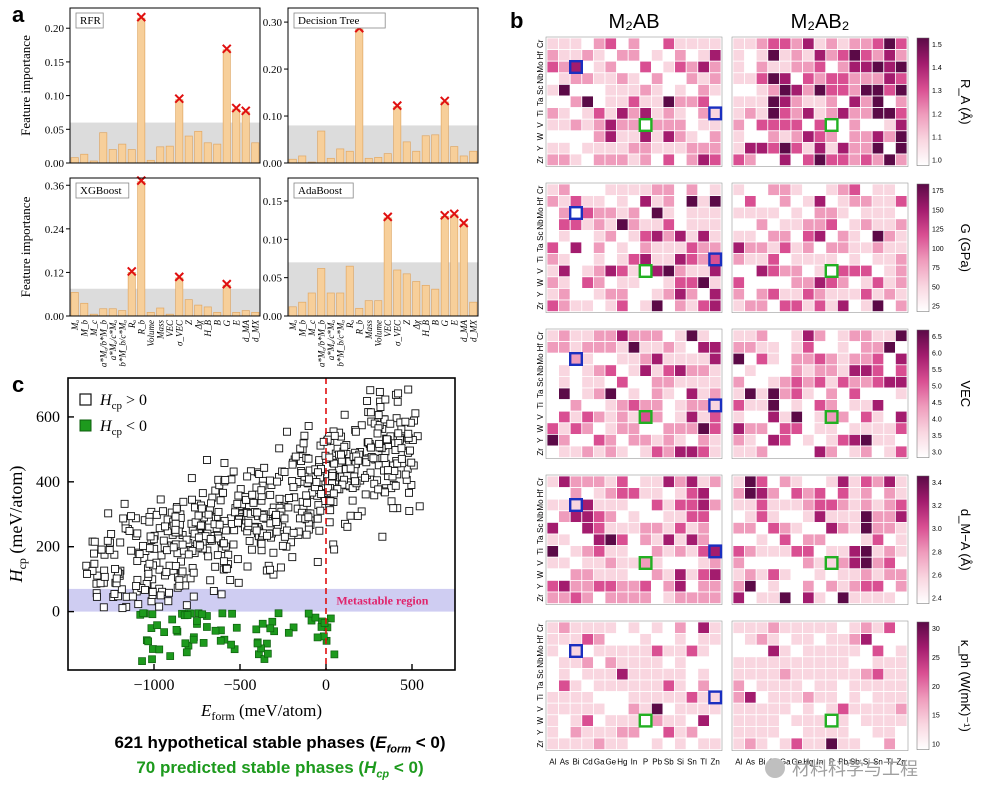 The image size is (993, 794). Describe the element at coordinates (55, 63) in the screenshot. I see `y-tick-label: 0.15` at that location.